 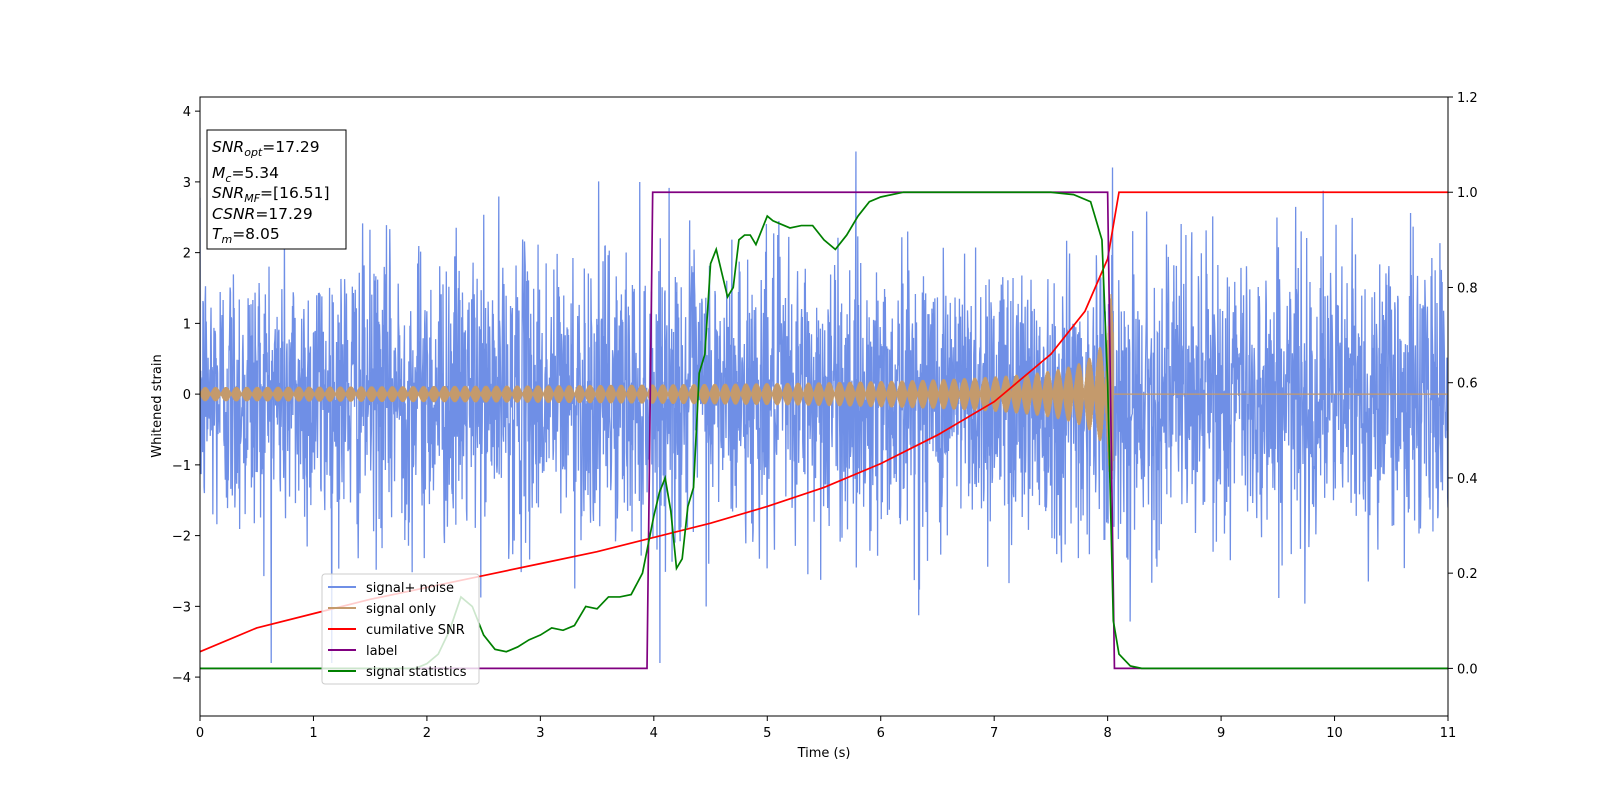 I want to click on x-tick-label: 1, so click(x=313, y=733).